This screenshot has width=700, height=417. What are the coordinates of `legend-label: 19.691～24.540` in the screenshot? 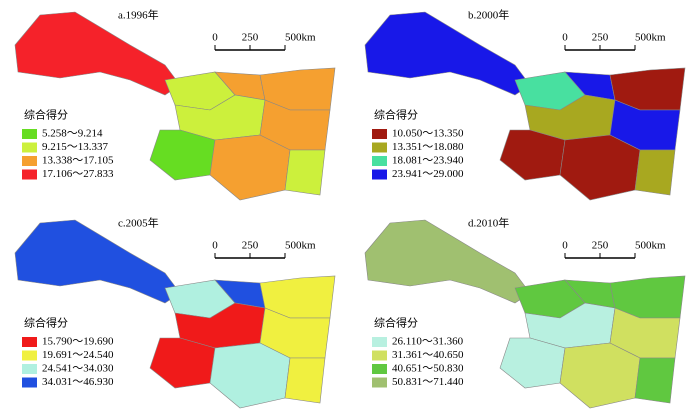 It's located at (78, 355).